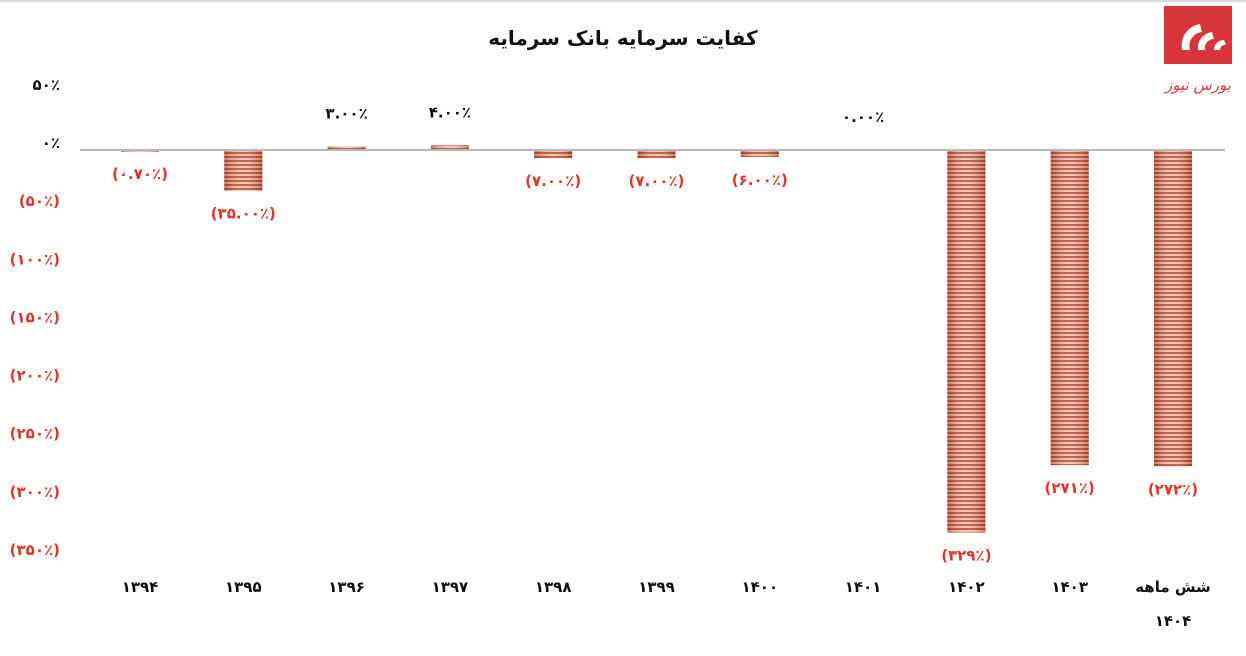 This screenshot has height=656, width=1246. Describe the element at coordinates (656, 587) in the screenshot. I see `x-tick-label: ۱۳۹۹` at that location.